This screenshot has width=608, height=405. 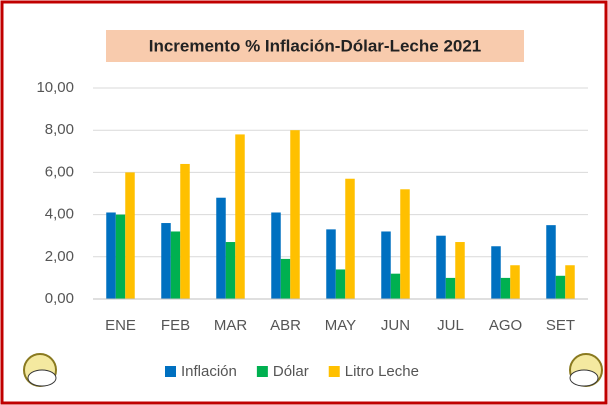 I want to click on x-tick-label: AGO, so click(x=505, y=325).